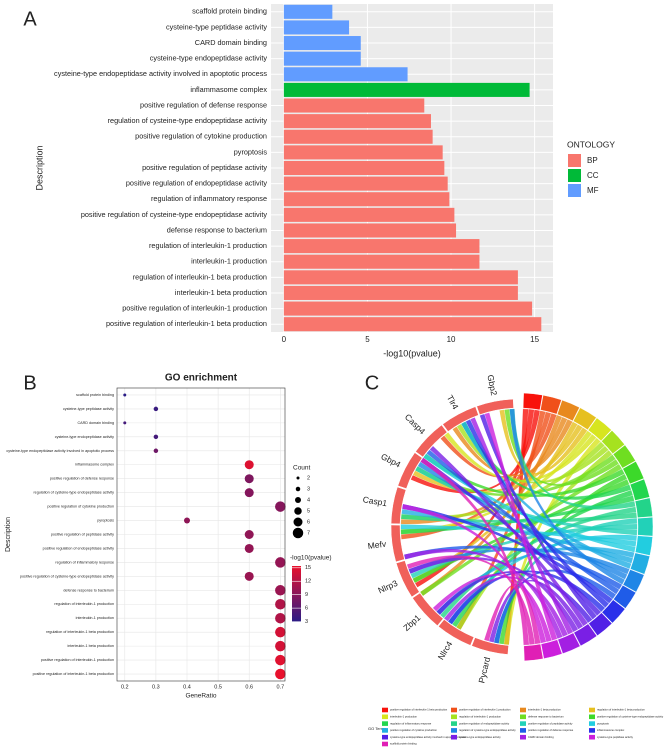  I want to click on legend-label: 6, so click(308, 522).